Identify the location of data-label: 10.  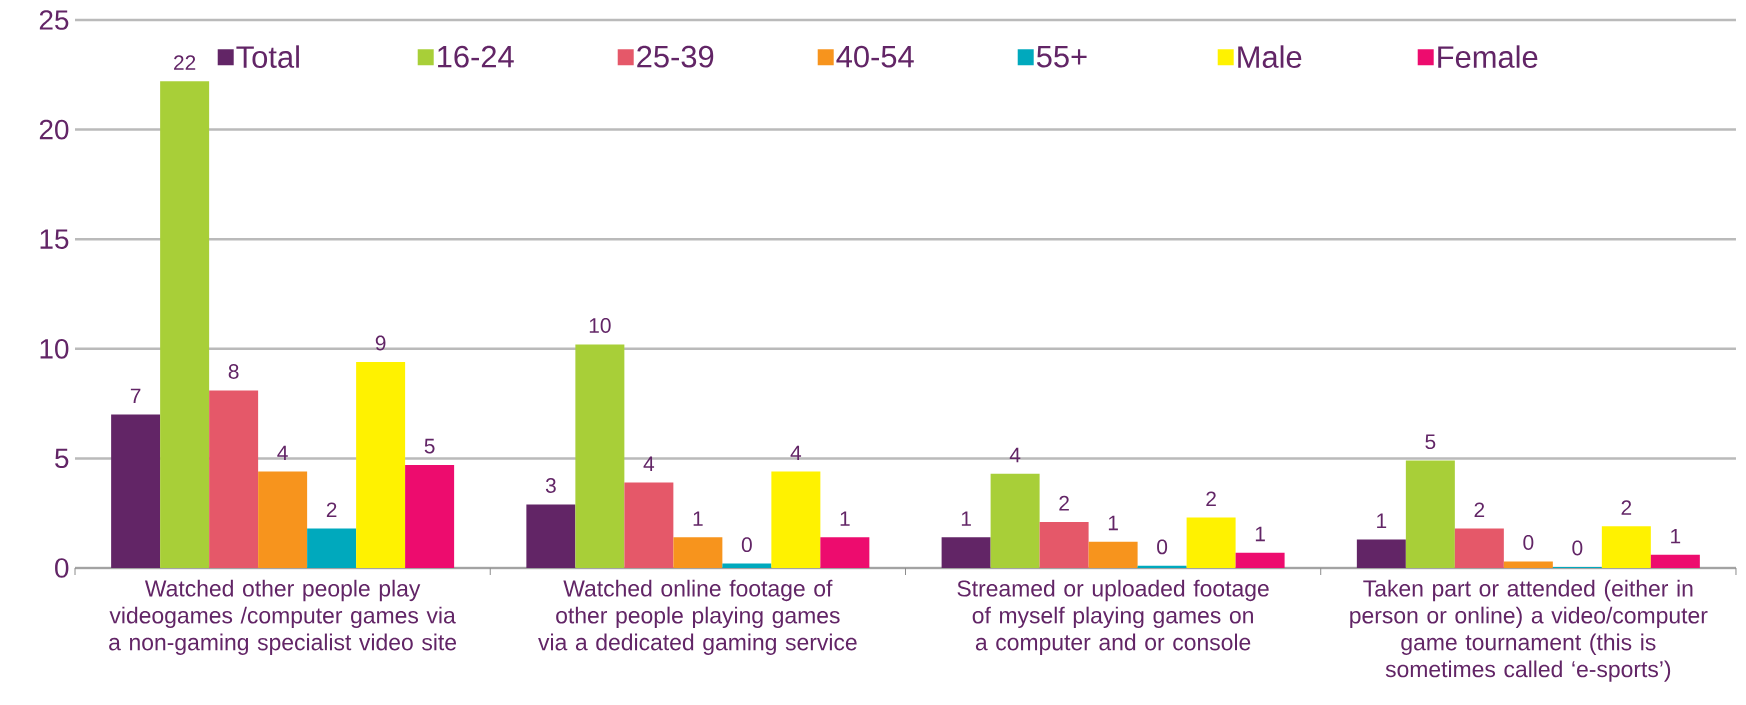
(600, 325).